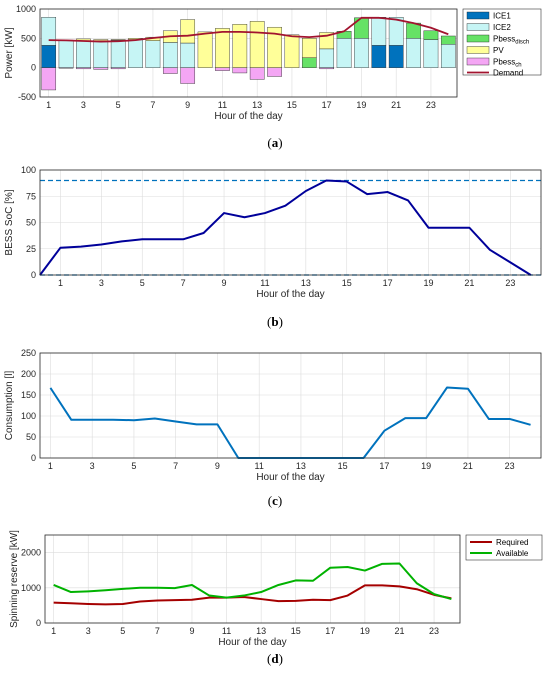 The width and height of the screenshot is (550, 683). What do you see at coordinates (252, 581) in the screenshot?
I see `series-line-available` at bounding box center [252, 581].